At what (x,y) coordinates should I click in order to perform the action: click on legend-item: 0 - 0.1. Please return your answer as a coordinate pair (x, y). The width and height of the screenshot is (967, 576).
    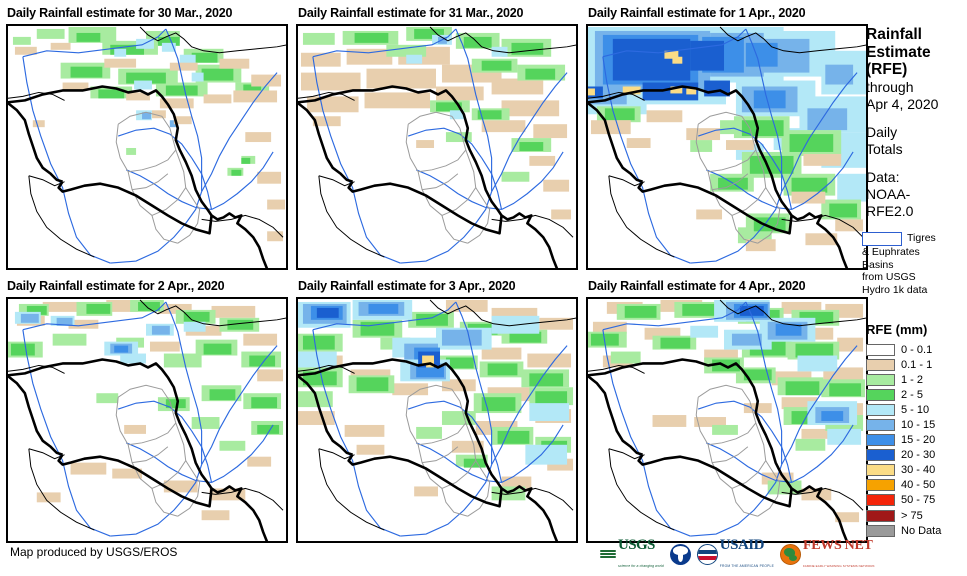
    Looking at the image, I should click on (916, 349).